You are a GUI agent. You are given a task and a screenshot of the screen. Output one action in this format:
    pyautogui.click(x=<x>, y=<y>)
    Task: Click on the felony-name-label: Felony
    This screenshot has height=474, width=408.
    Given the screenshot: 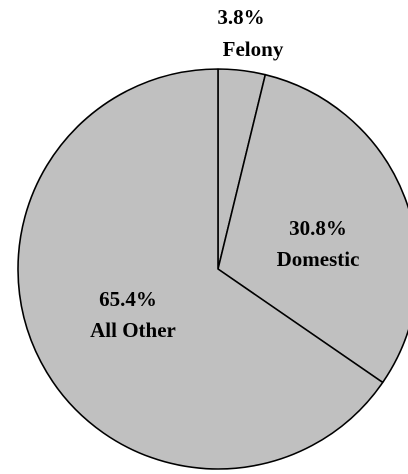 What is the action you would take?
    pyautogui.click(x=253, y=49)
    